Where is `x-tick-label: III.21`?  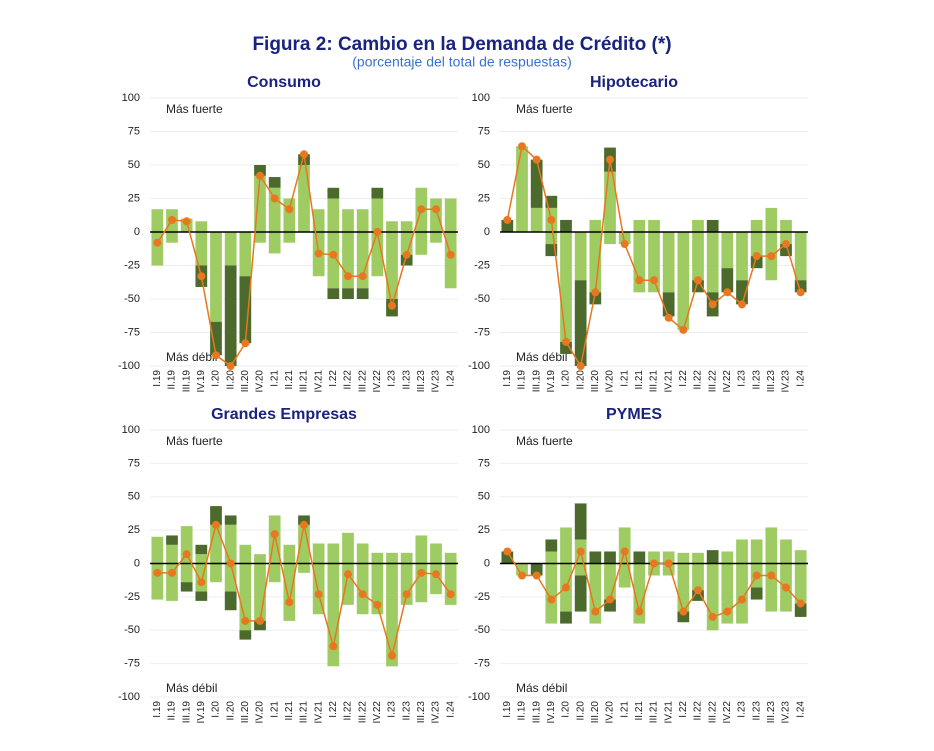 x-tick-label: III.21 is located at coordinates (304, 381).